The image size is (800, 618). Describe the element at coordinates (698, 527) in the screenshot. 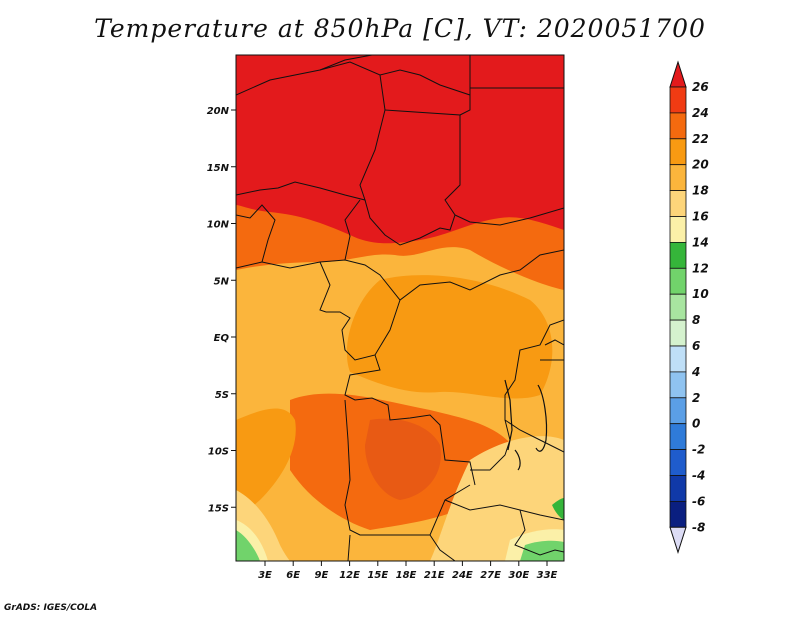

I see `colorbar-label: -8` at that location.